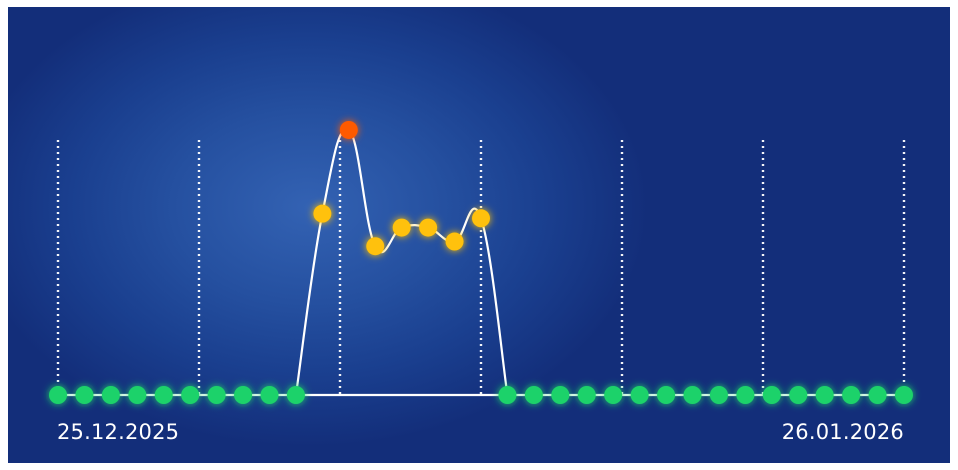 This screenshot has width=958, height=470. What do you see at coordinates (348, 129) in the screenshot?
I see `data-point-peak` at bounding box center [348, 129].